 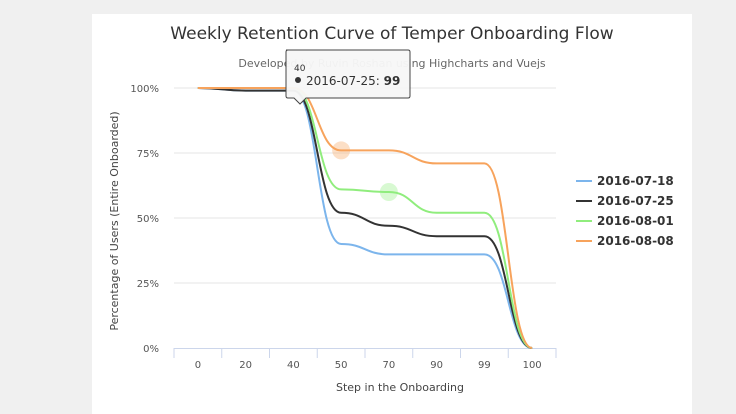 What do you see at coordinates (293, 365) in the screenshot?
I see `x-tick-label: 40` at bounding box center [293, 365].